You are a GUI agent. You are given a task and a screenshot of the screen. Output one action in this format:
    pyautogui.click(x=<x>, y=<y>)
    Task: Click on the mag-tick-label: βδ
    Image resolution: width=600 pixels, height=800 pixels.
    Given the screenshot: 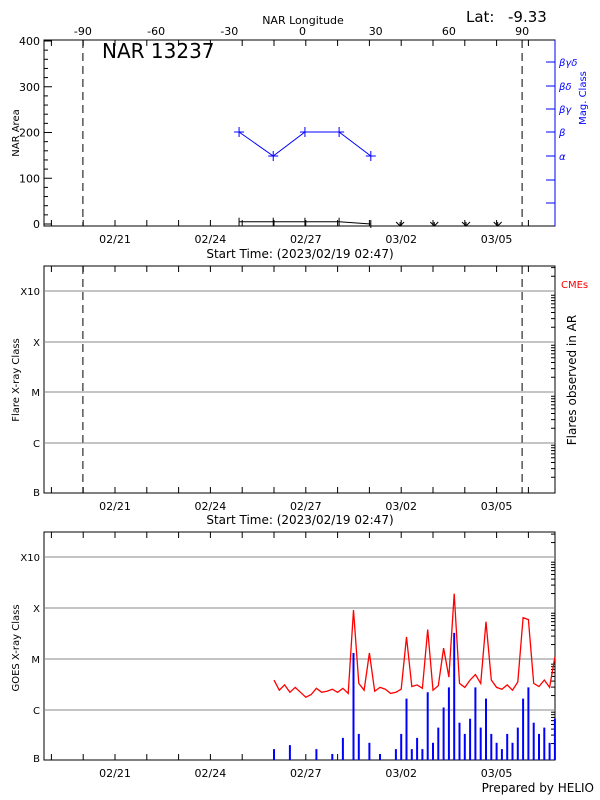 What is the action you would take?
    pyautogui.click(x=565, y=87)
    